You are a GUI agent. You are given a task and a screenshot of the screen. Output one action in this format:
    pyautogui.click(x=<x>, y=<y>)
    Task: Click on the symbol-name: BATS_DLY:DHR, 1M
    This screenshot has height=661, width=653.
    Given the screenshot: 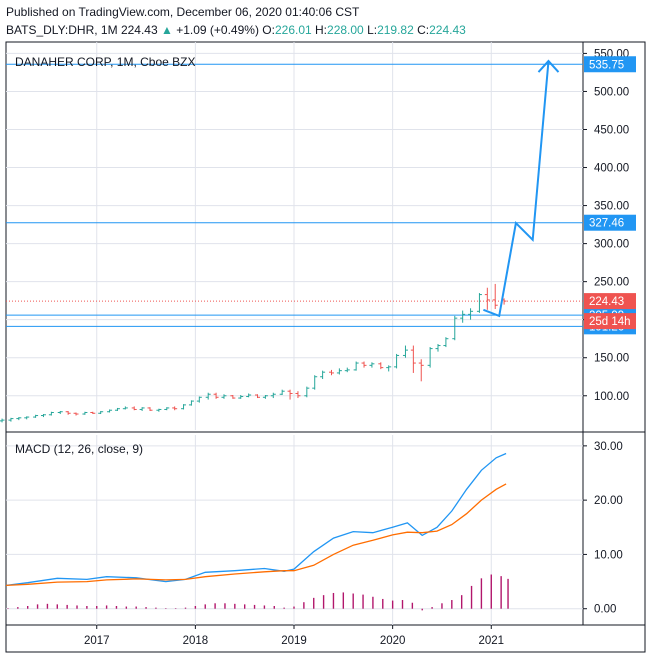 What is the action you would take?
    pyautogui.click(x=62, y=30)
    